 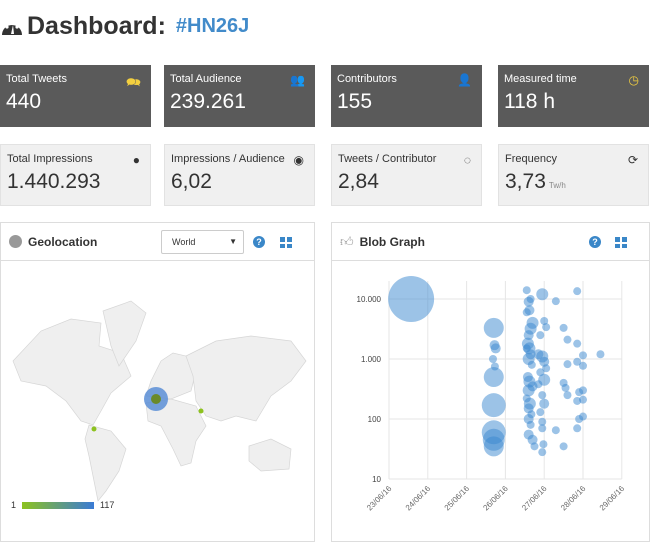 I want to click on north-america, so click(x=72, y=372).